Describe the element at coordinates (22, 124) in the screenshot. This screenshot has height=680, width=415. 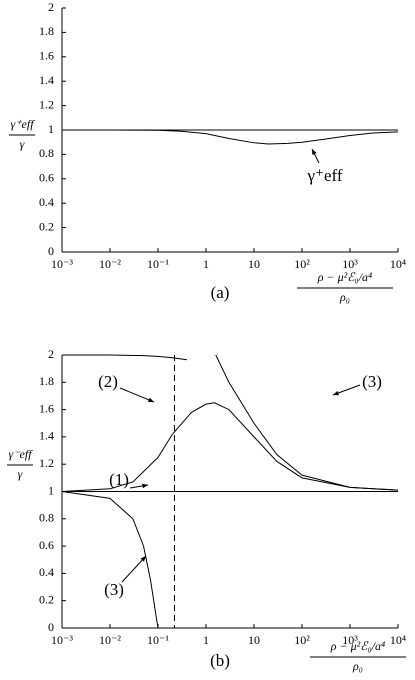
I see `y-label-num: γ⁺eff` at that location.